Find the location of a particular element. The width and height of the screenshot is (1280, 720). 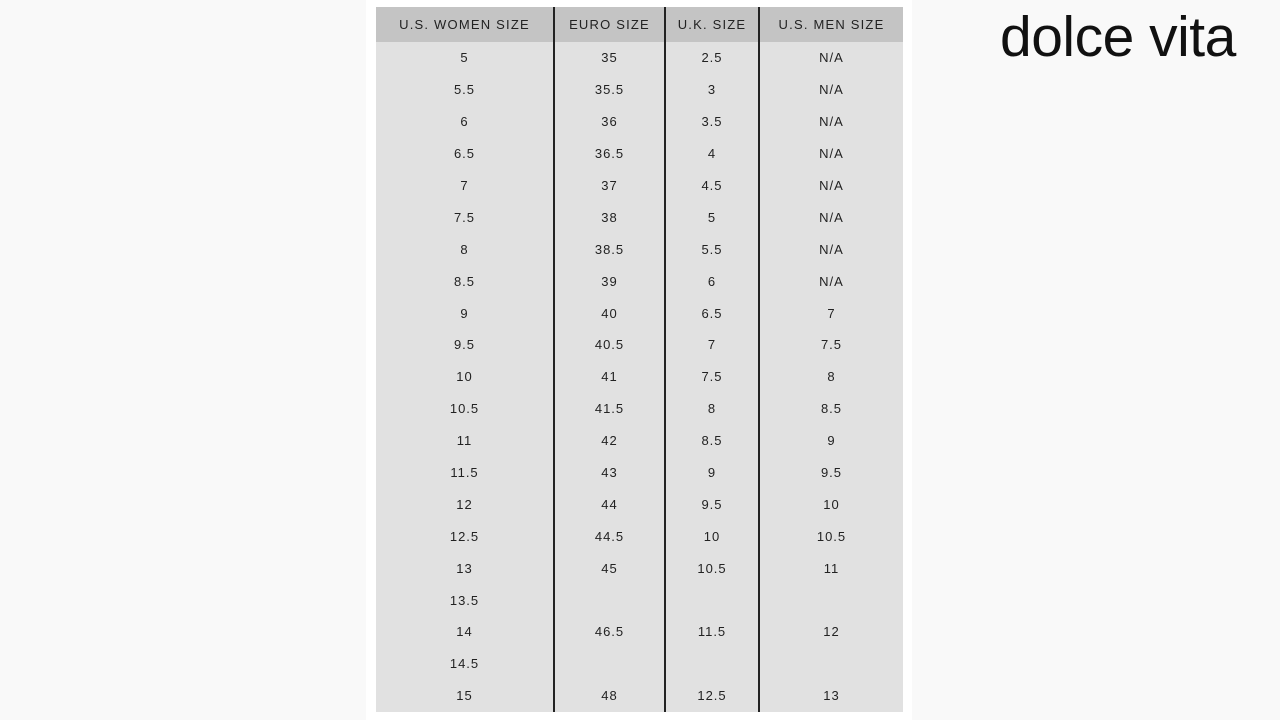

table-row: 7.5 38 5 N/A is located at coordinates (639, 217).